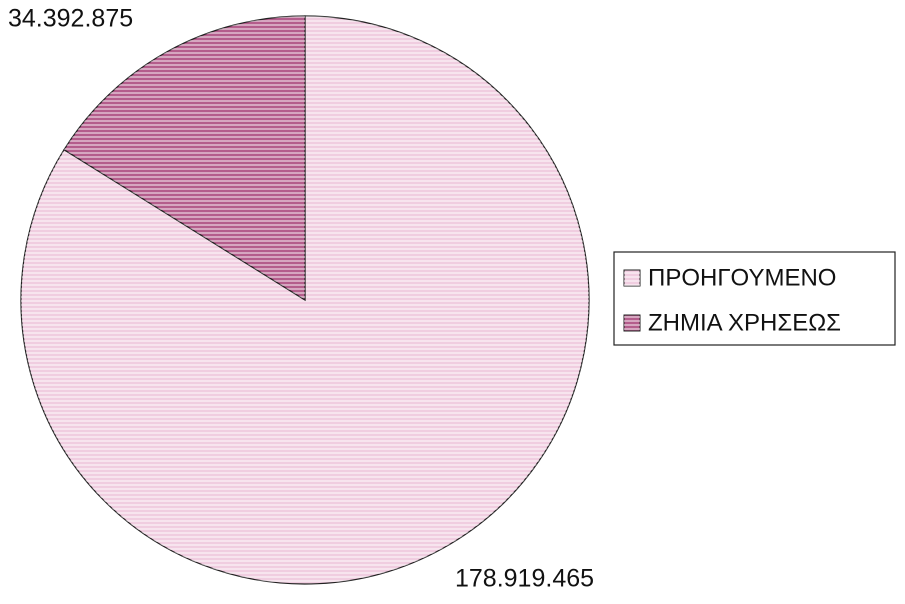 This screenshot has height=604, width=905. Describe the element at coordinates (524, 579) in the screenshot. I see `data-label: 178.919.465` at that location.